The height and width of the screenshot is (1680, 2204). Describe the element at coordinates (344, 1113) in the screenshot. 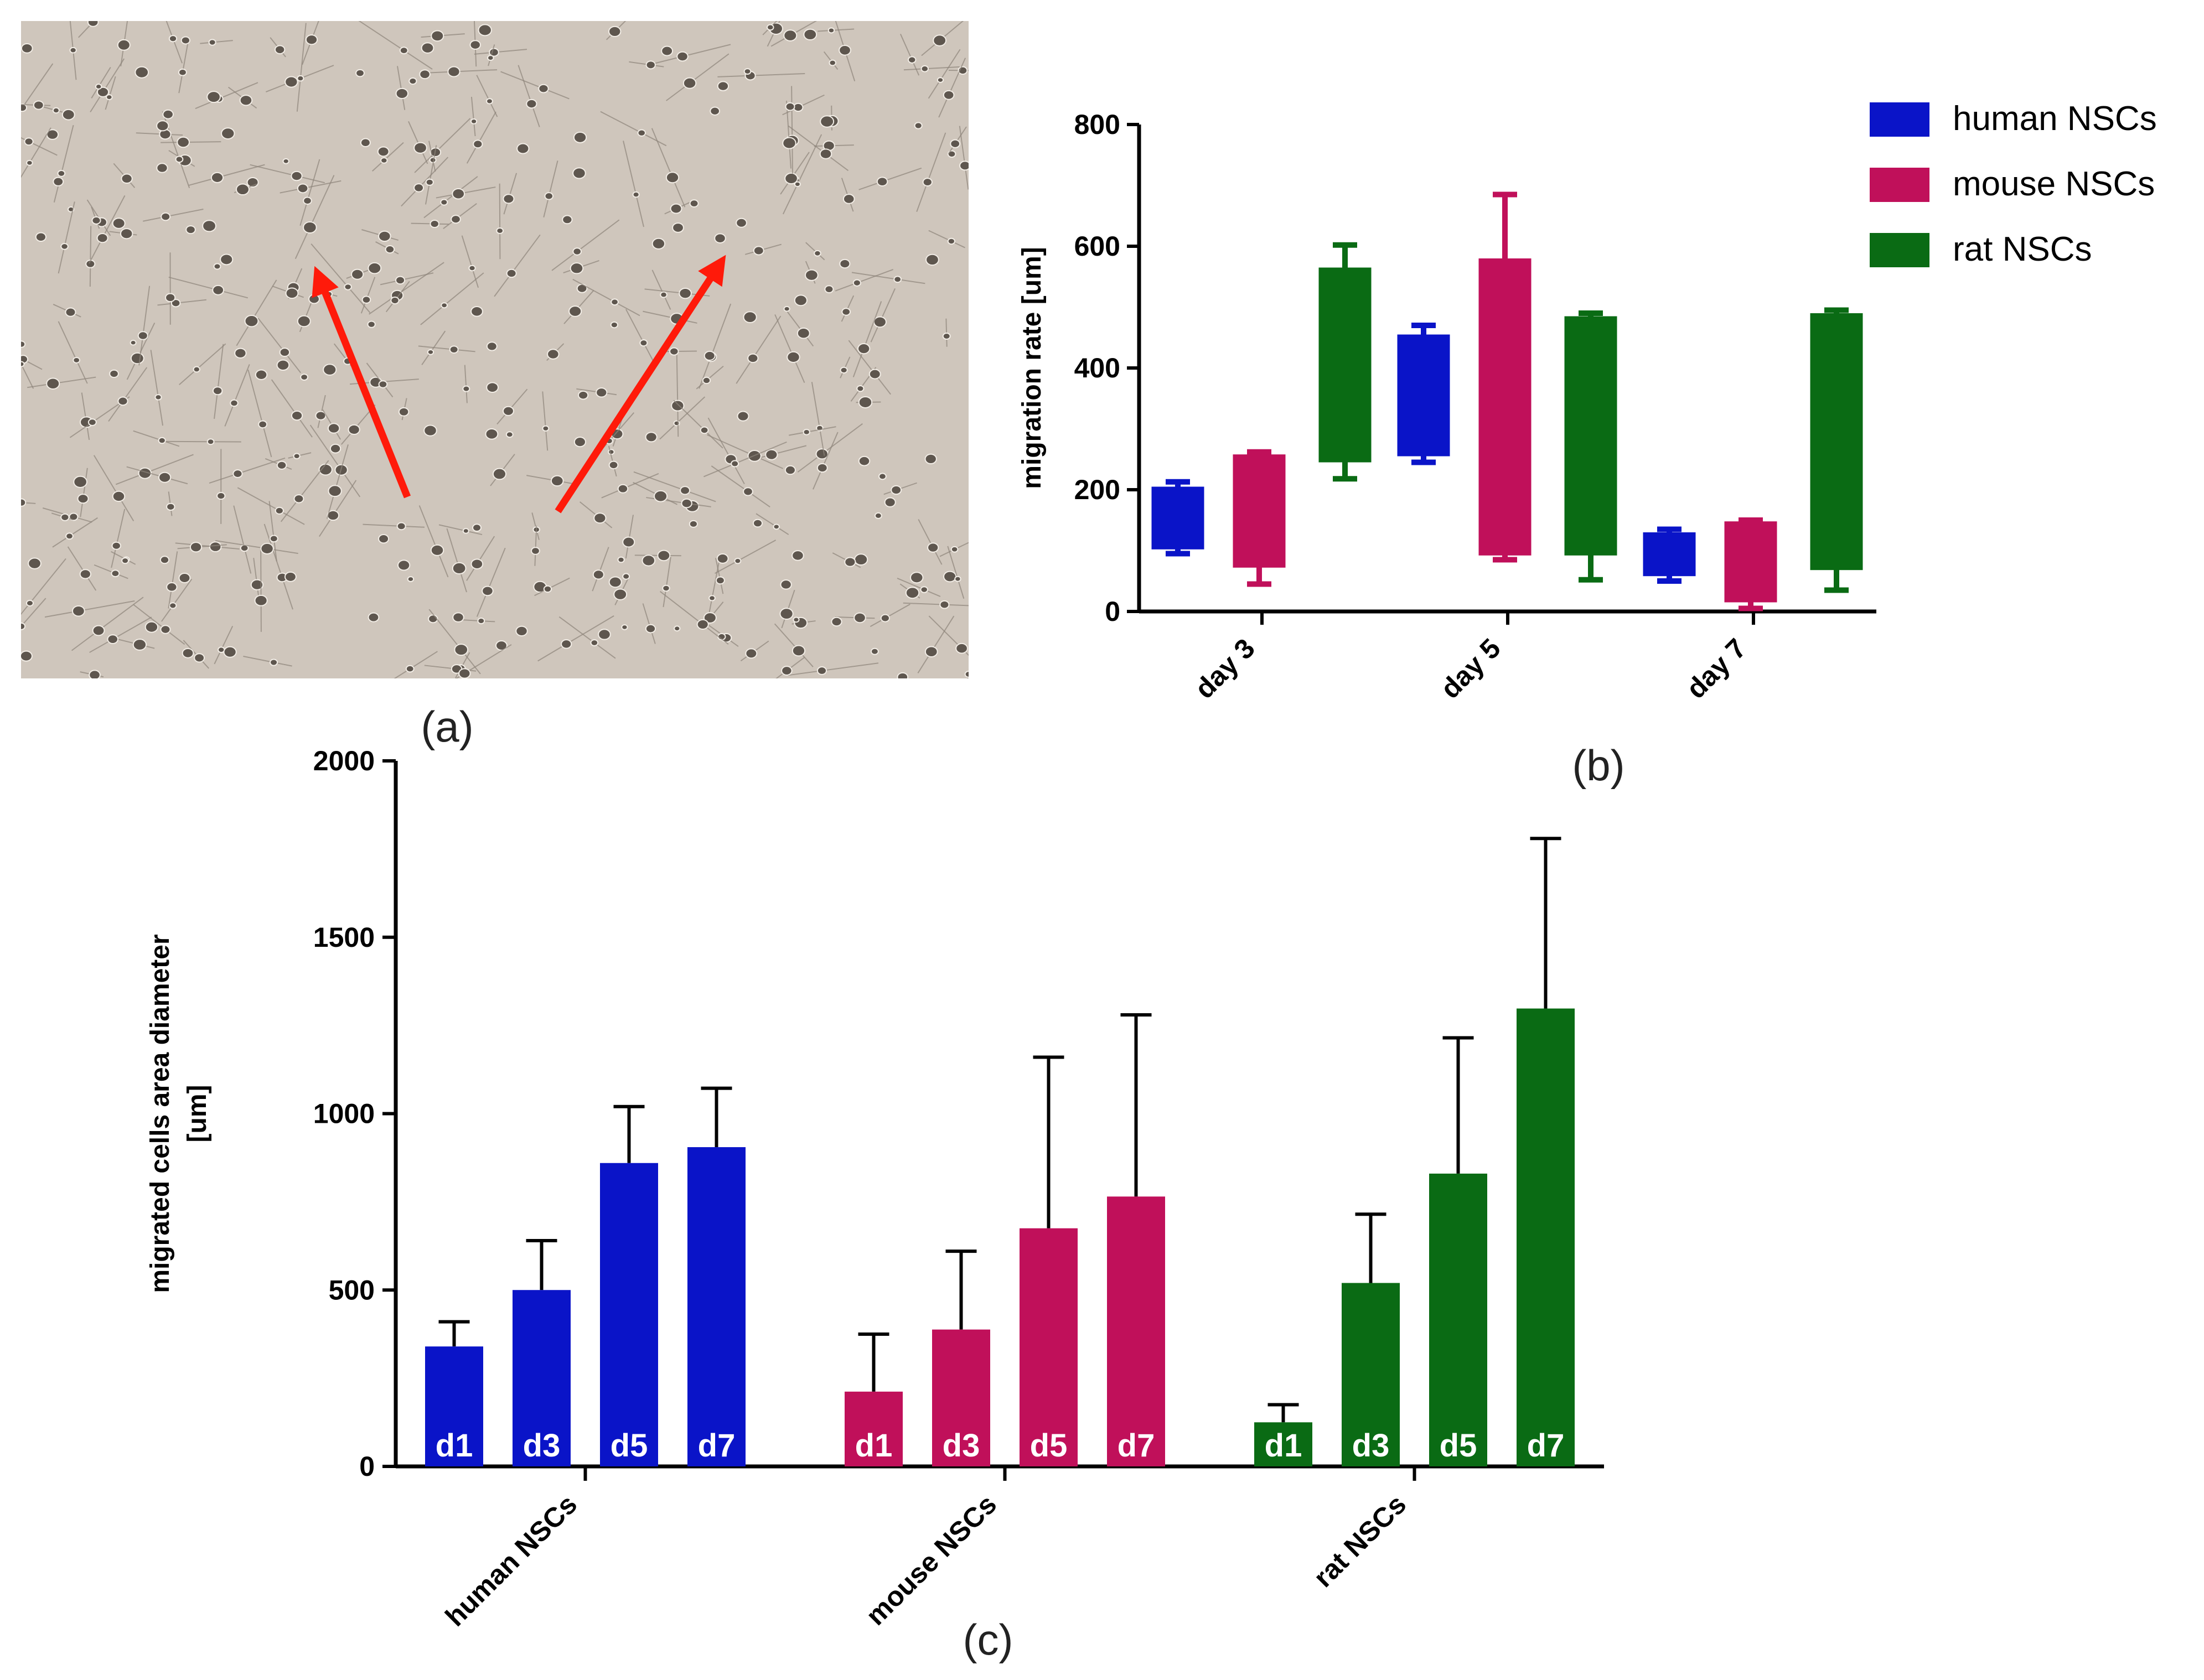

I see `y-tick-label: 1000` at that location.